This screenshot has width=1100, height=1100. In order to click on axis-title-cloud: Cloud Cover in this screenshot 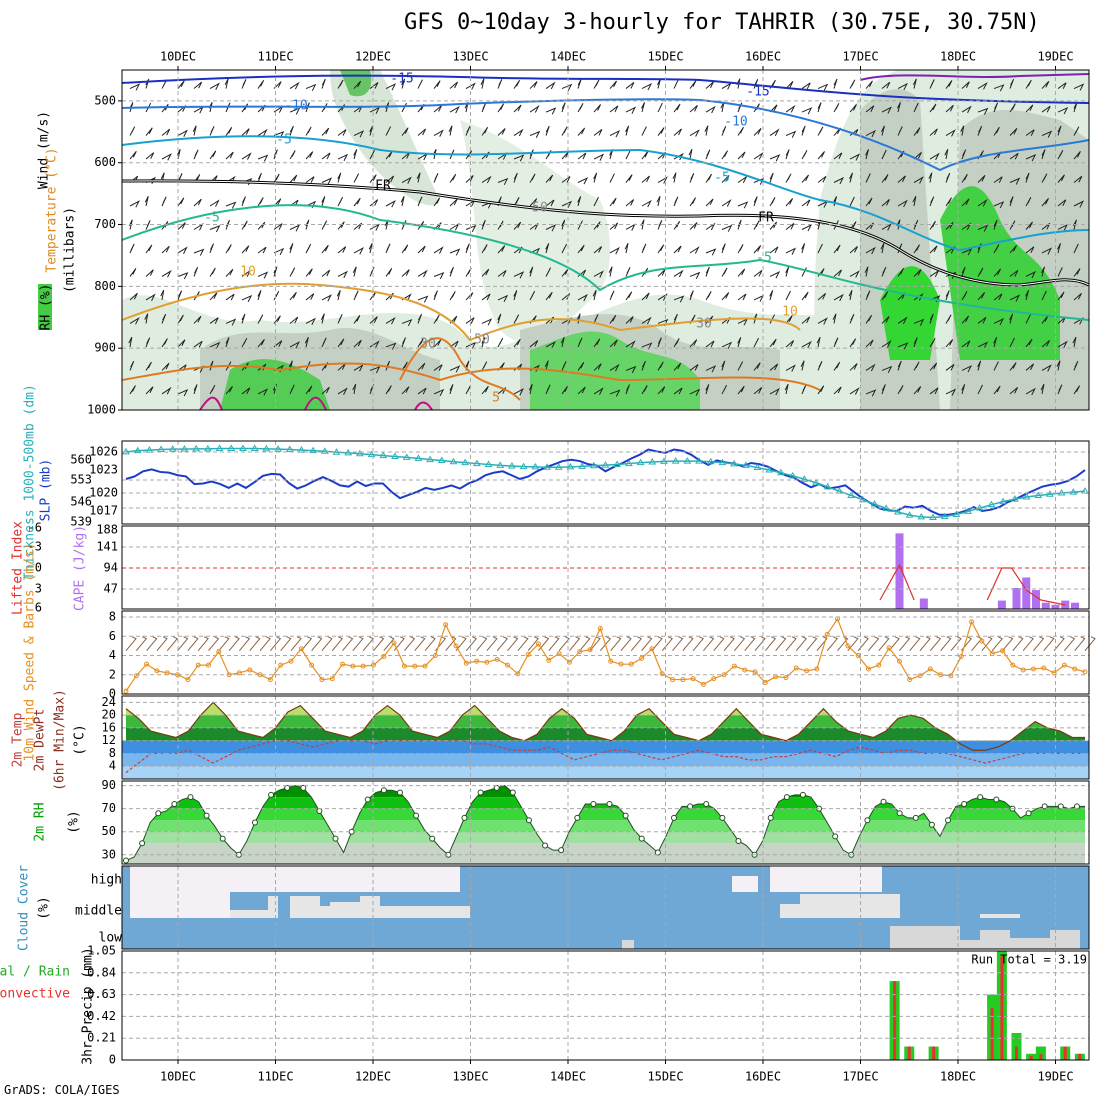, I will do `click(24, 908)`.